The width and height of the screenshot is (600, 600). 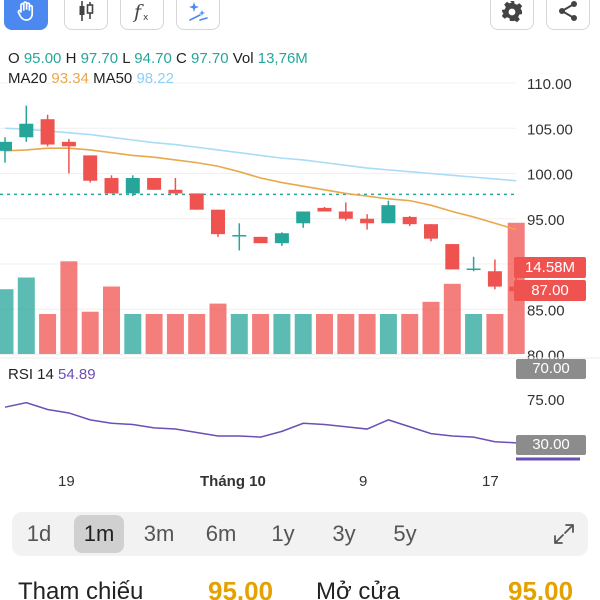 I want to click on expand-icon, so click(x=564, y=534).